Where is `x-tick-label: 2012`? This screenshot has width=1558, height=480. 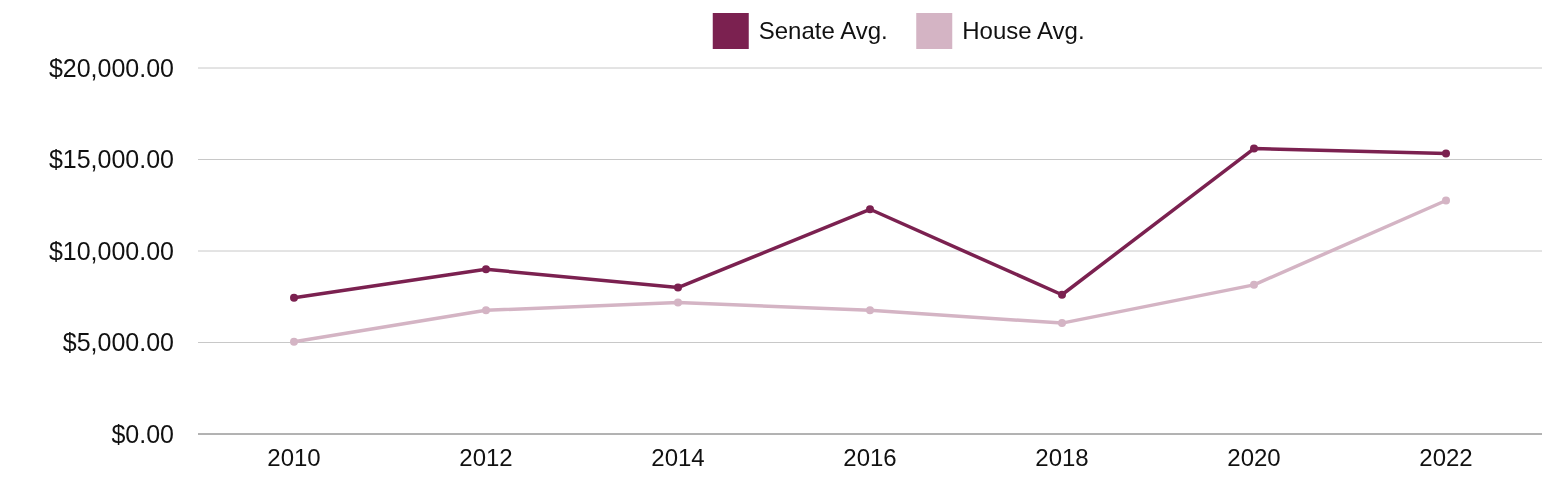 x-tick-label: 2012 is located at coordinates (486, 457).